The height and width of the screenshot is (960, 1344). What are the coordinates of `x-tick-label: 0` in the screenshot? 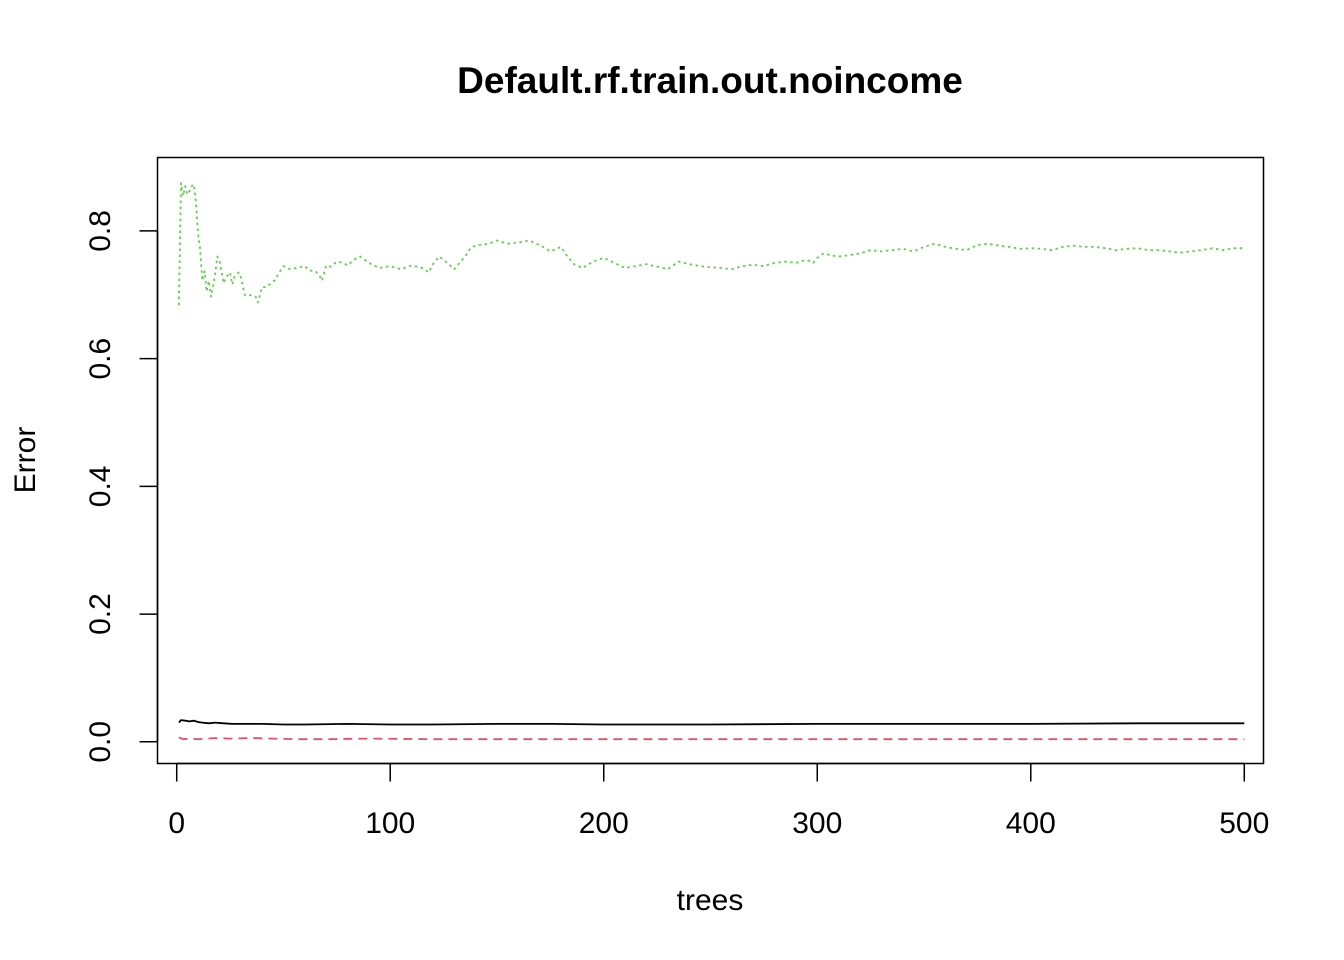 It's located at (176, 823).